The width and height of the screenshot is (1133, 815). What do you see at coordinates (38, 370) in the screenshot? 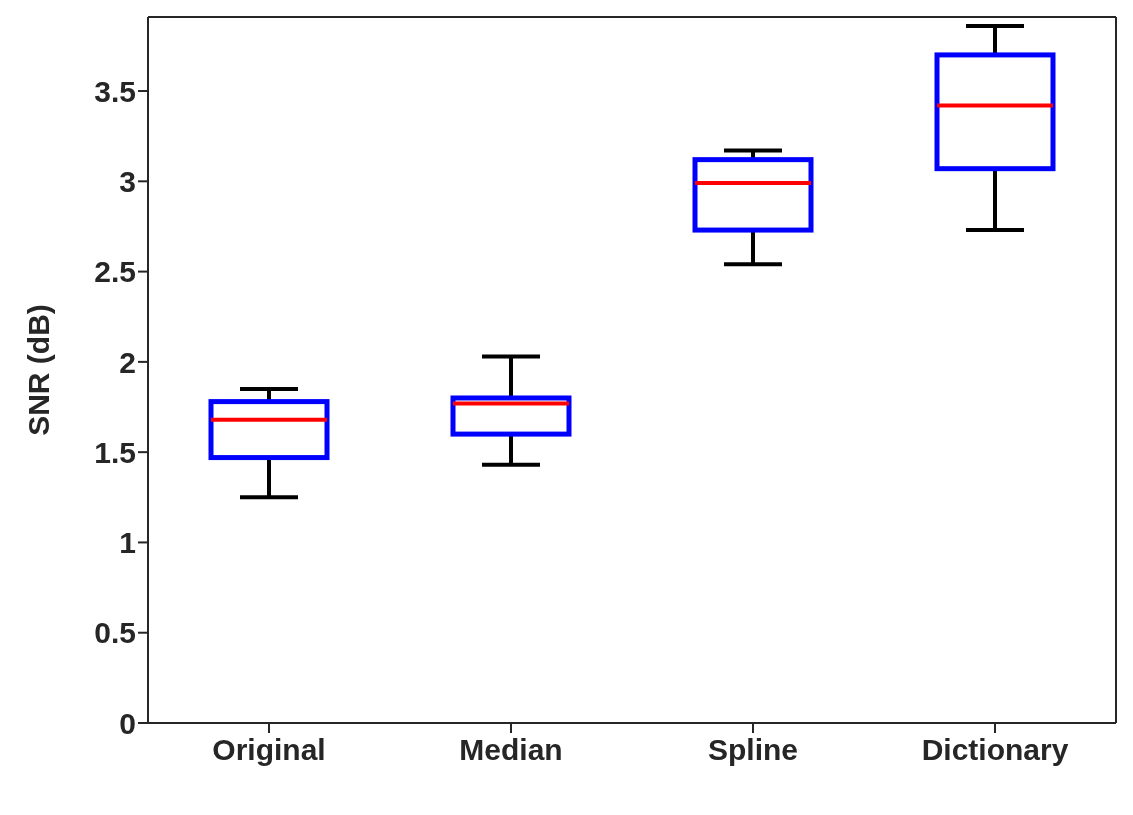
I see `y-axis-title: SNR (dB)` at bounding box center [38, 370].